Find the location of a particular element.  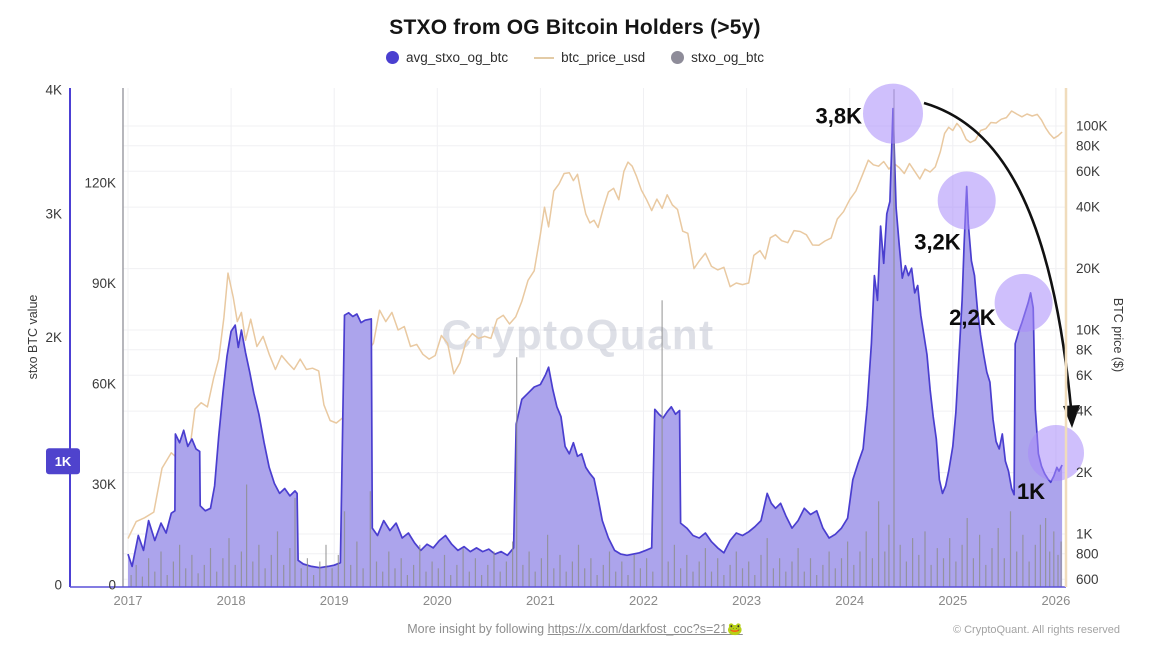

right-axis-tick: 100K is located at coordinates (1092, 126).